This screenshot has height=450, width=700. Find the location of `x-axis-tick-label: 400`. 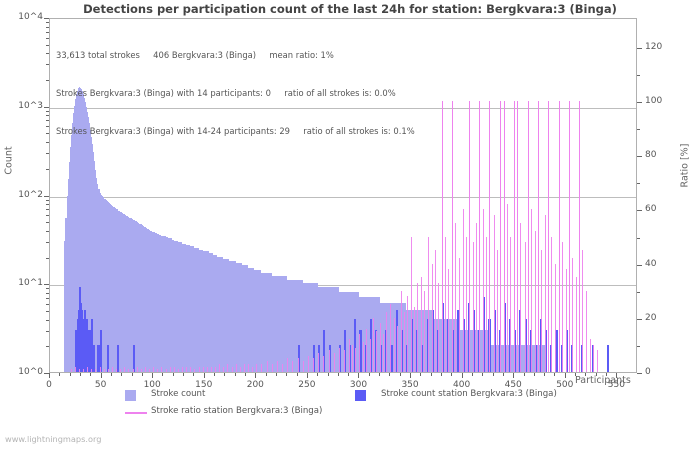

x-axis-tick-label: 400 is located at coordinates (462, 385).